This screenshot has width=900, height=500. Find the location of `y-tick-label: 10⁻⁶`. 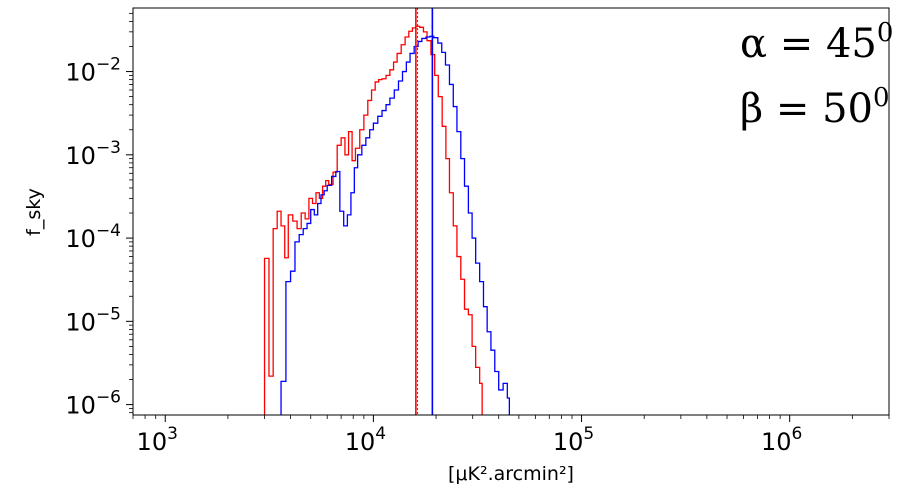

y-tick-label: 10⁻⁶ is located at coordinates (93, 404).